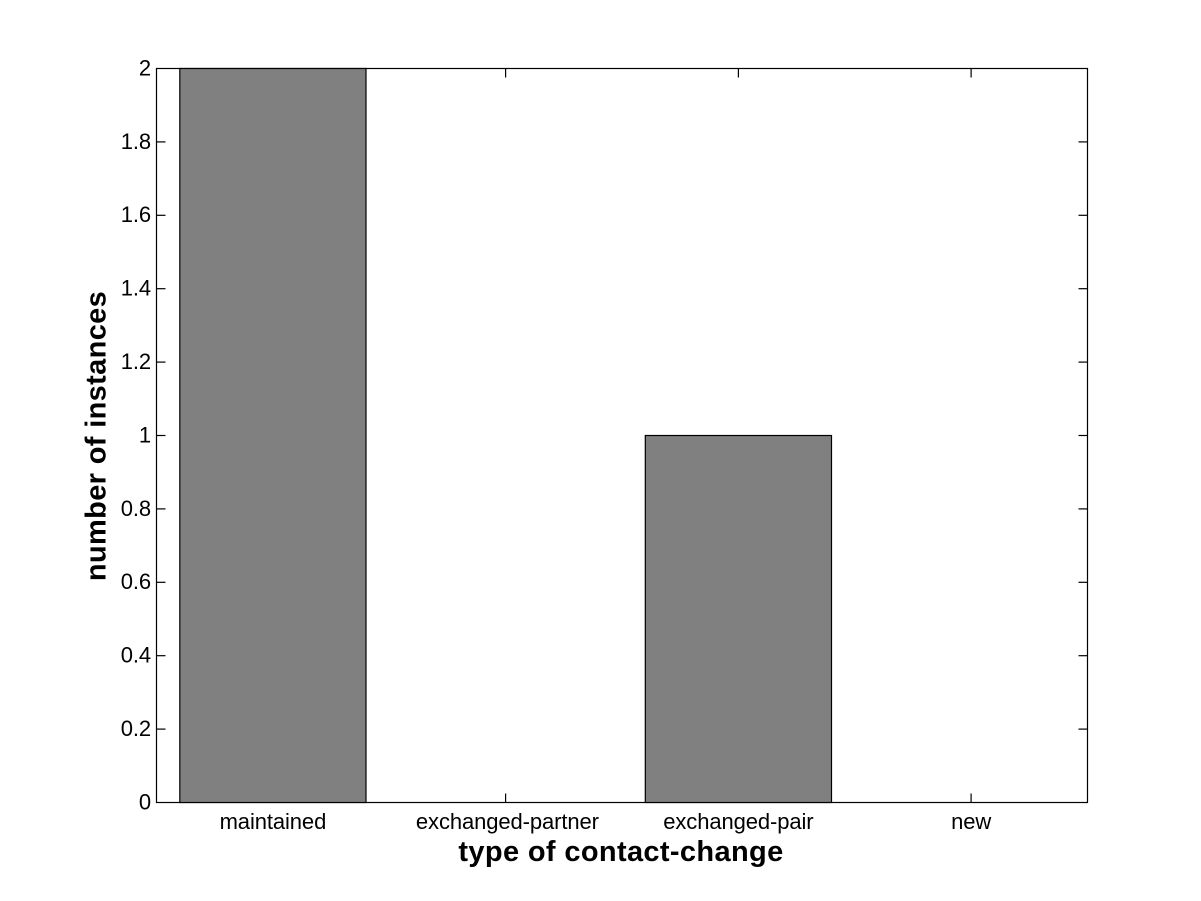  Describe the element at coordinates (136, 288) in the screenshot. I see `svg-text: 1.4` at that location.